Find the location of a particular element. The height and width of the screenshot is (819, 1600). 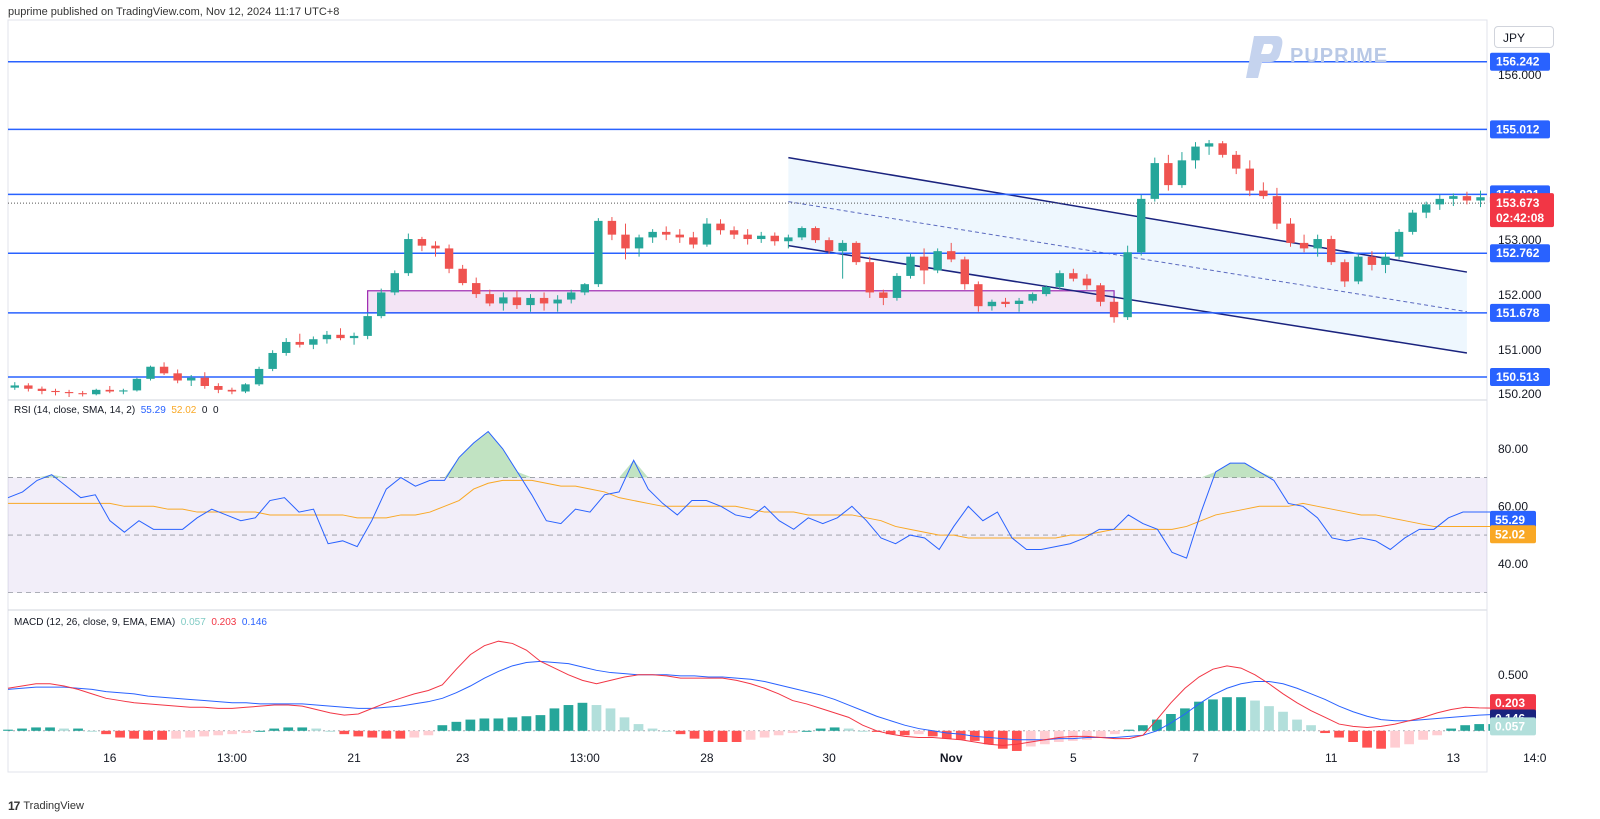

currency-button: JPY is located at coordinates (1524, 37).